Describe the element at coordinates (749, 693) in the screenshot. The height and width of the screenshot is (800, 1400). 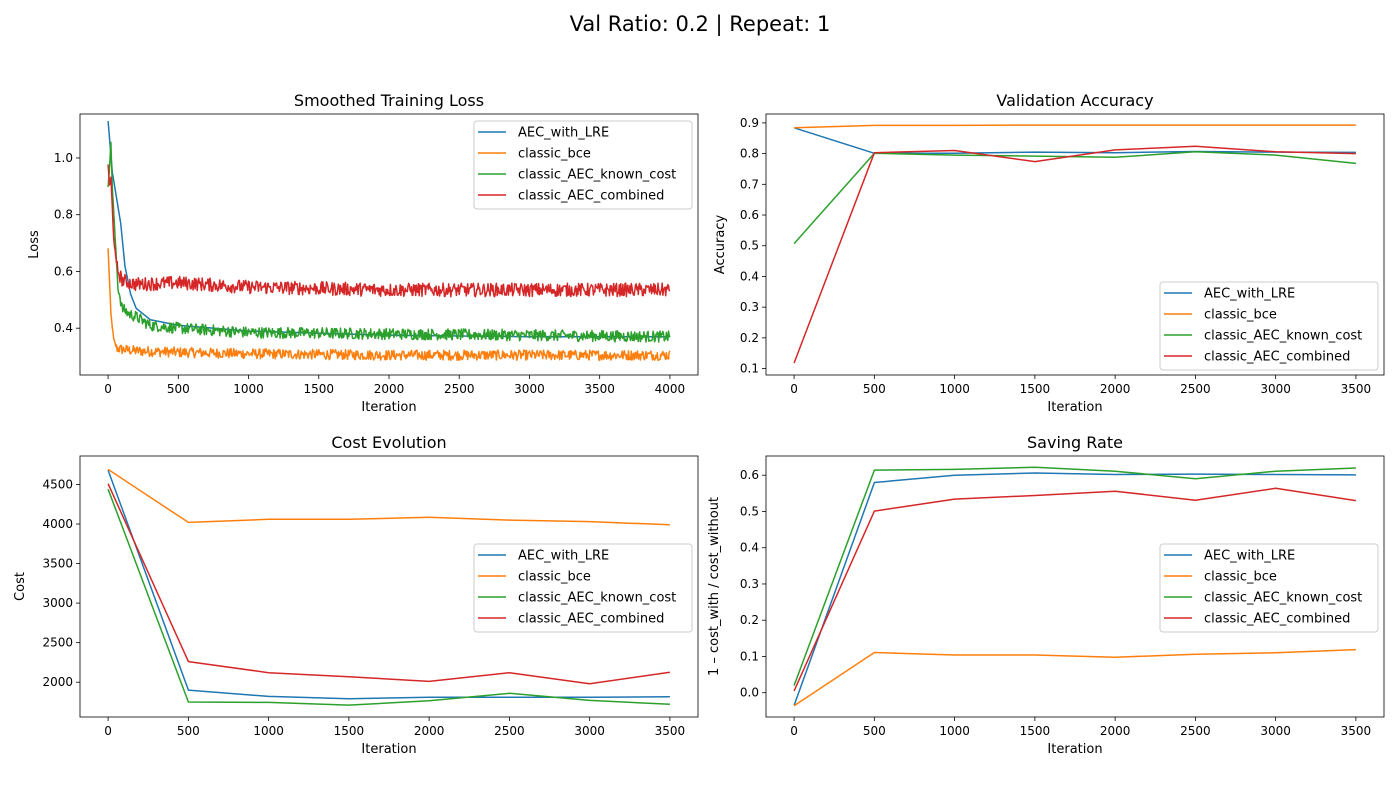
I see `y-tick-label: 0.0` at that location.